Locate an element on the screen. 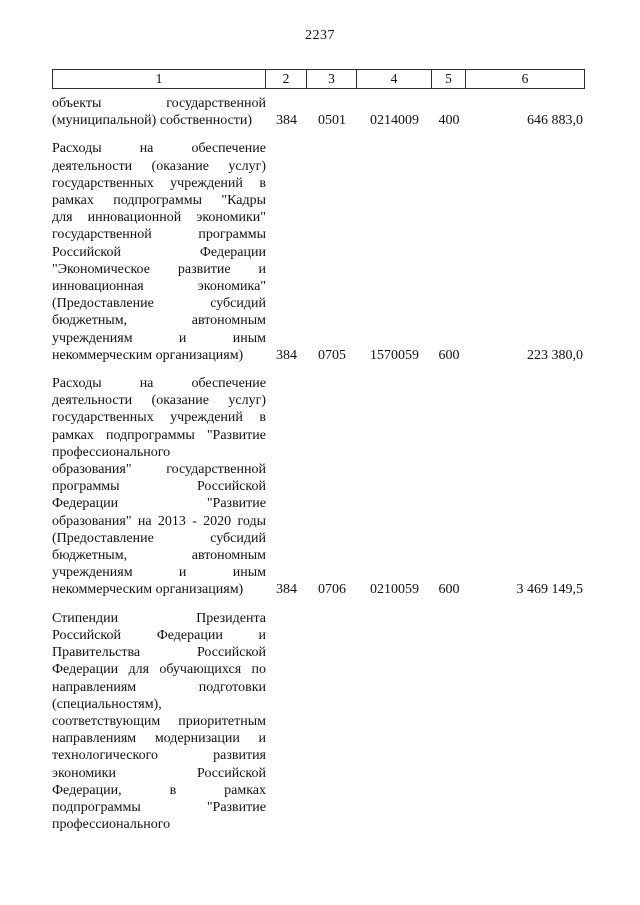 This screenshot has width=640, height=905. header-cell-6: 6 is located at coordinates (525, 79).